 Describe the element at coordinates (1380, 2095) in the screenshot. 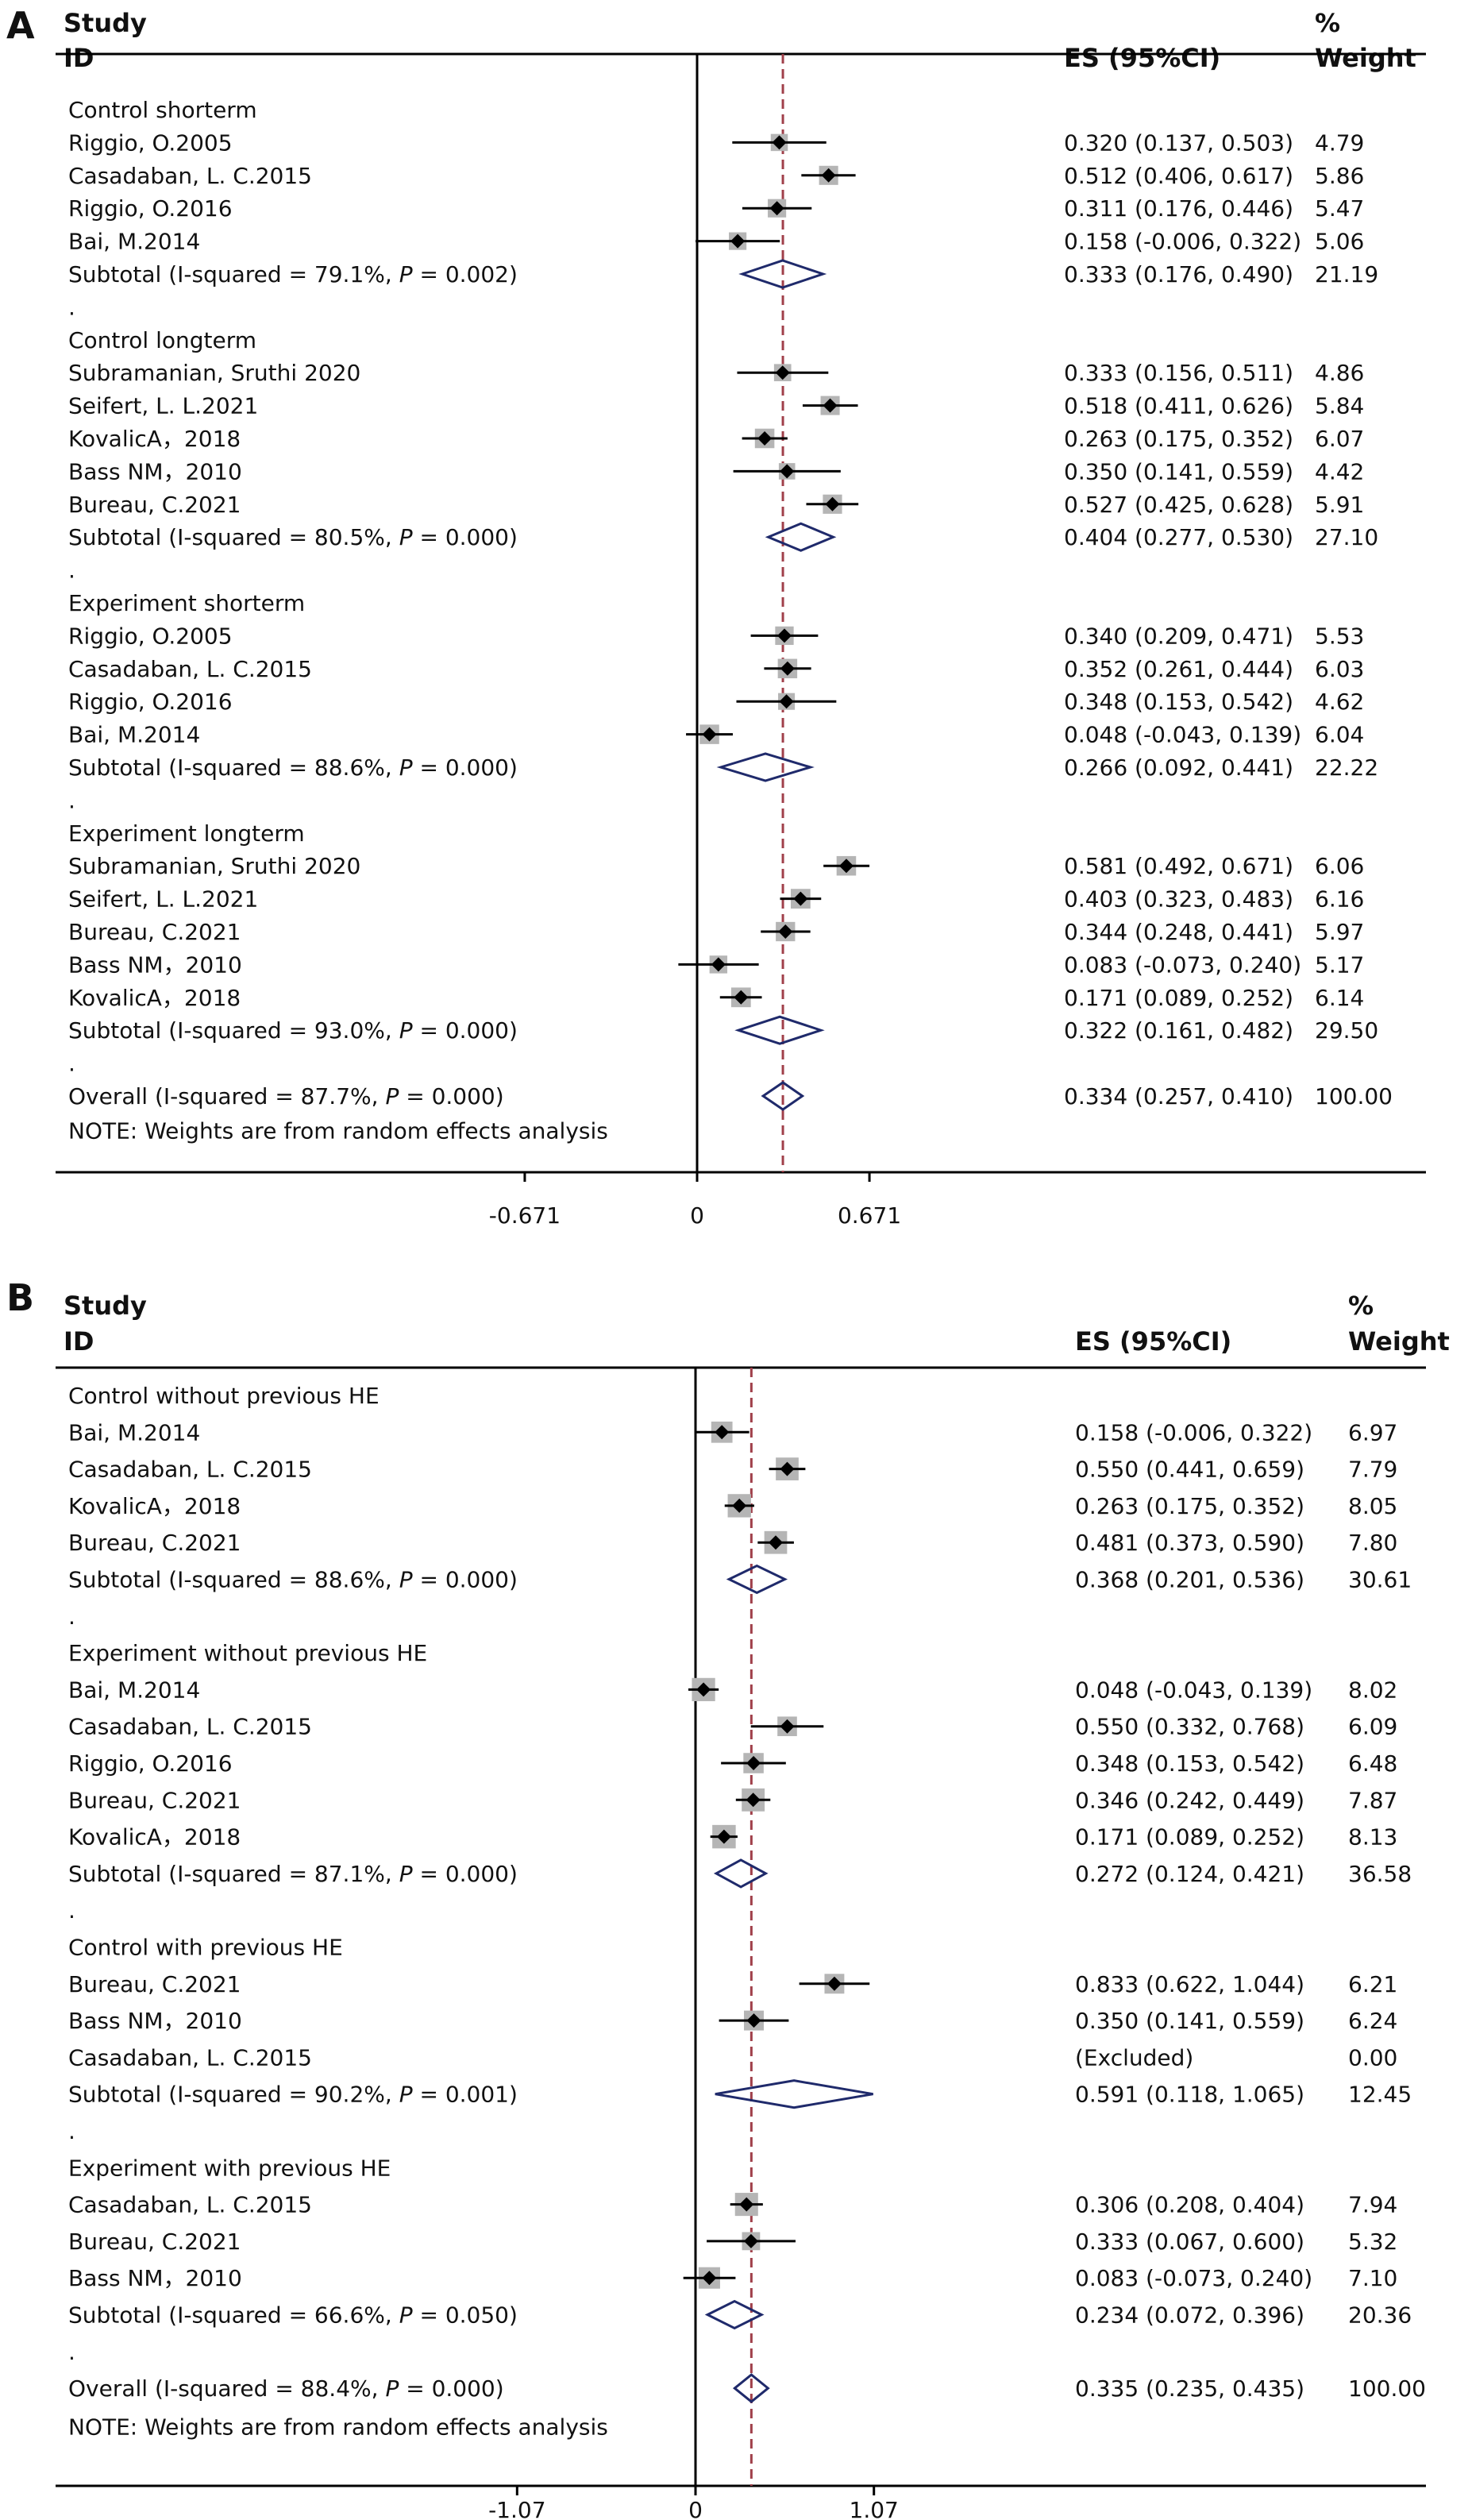

I see `subtotal-weight: 12.45` at that location.